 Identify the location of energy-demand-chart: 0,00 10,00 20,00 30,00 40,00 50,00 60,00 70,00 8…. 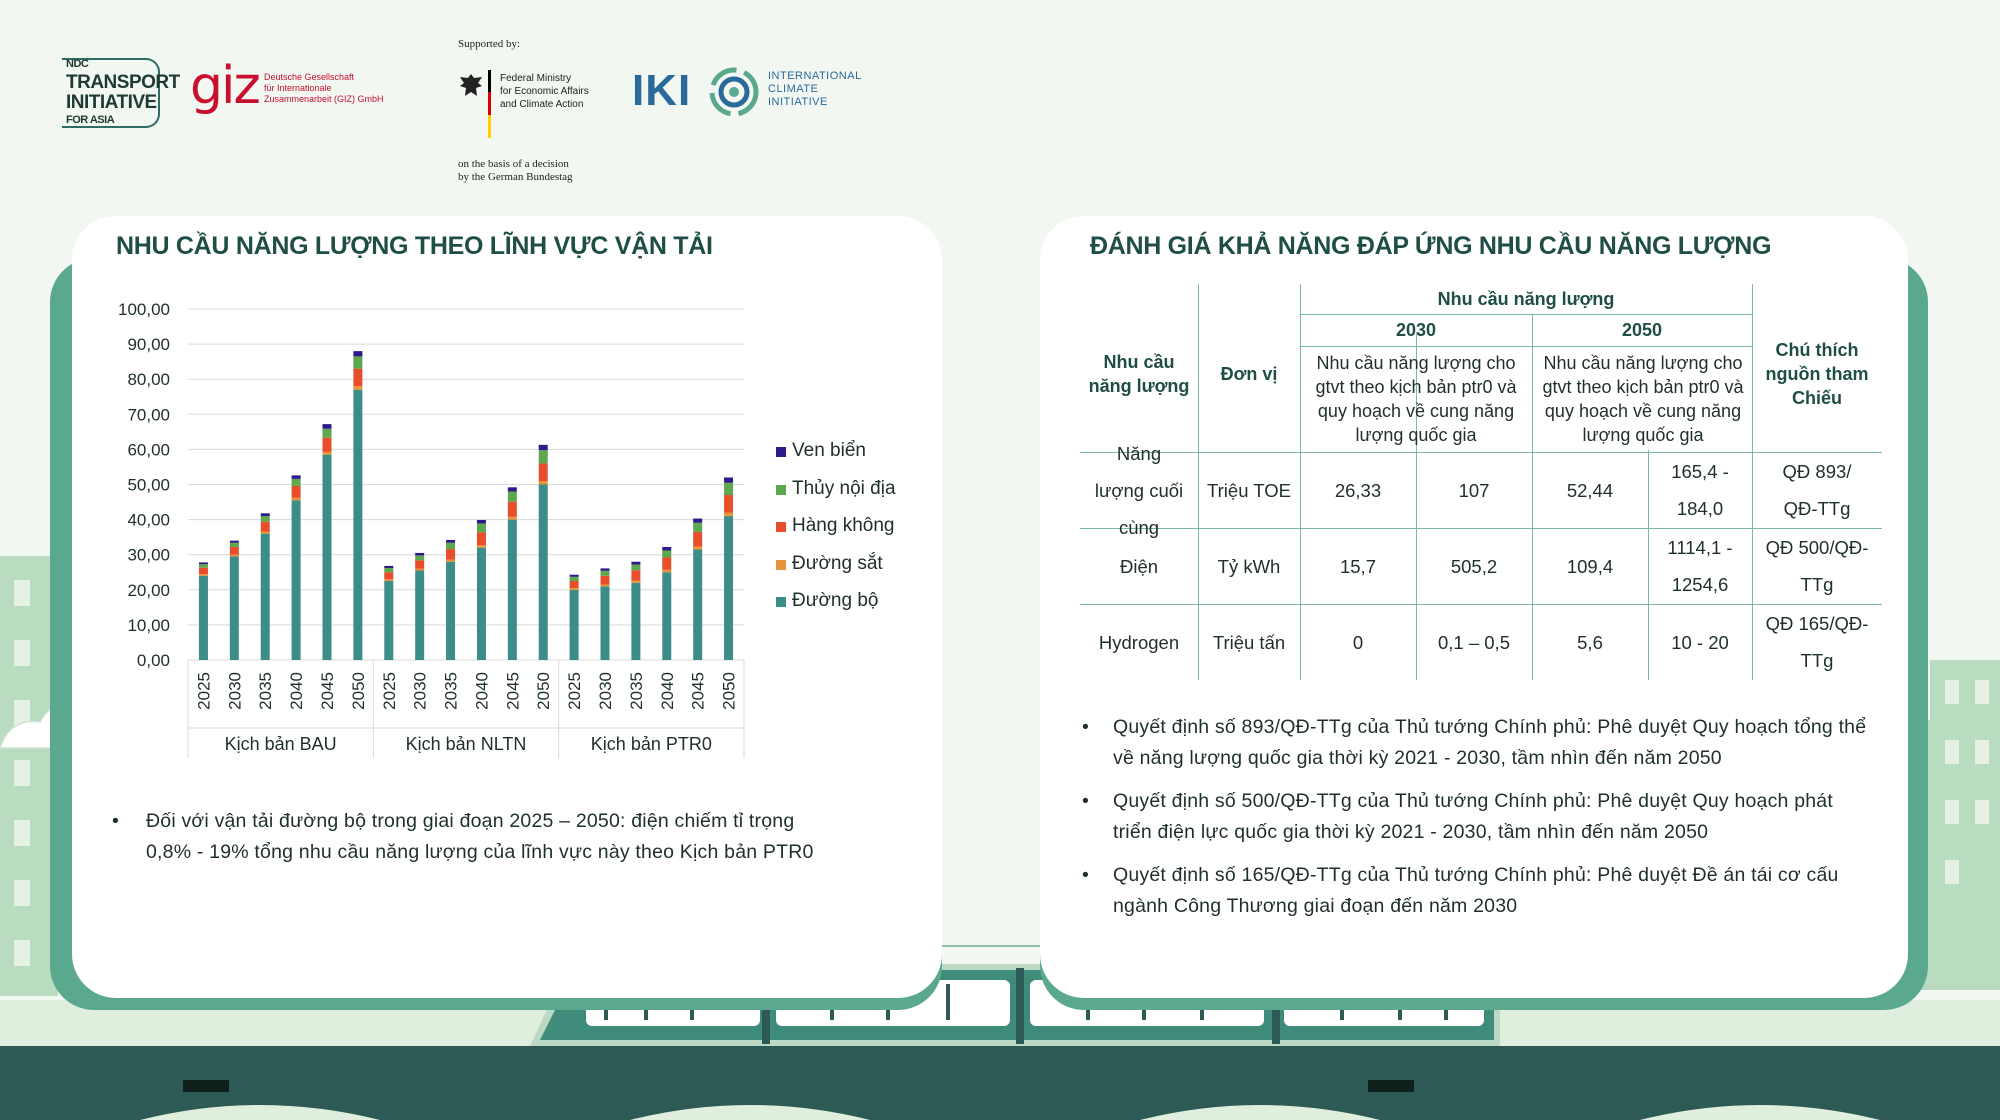
(431, 529).